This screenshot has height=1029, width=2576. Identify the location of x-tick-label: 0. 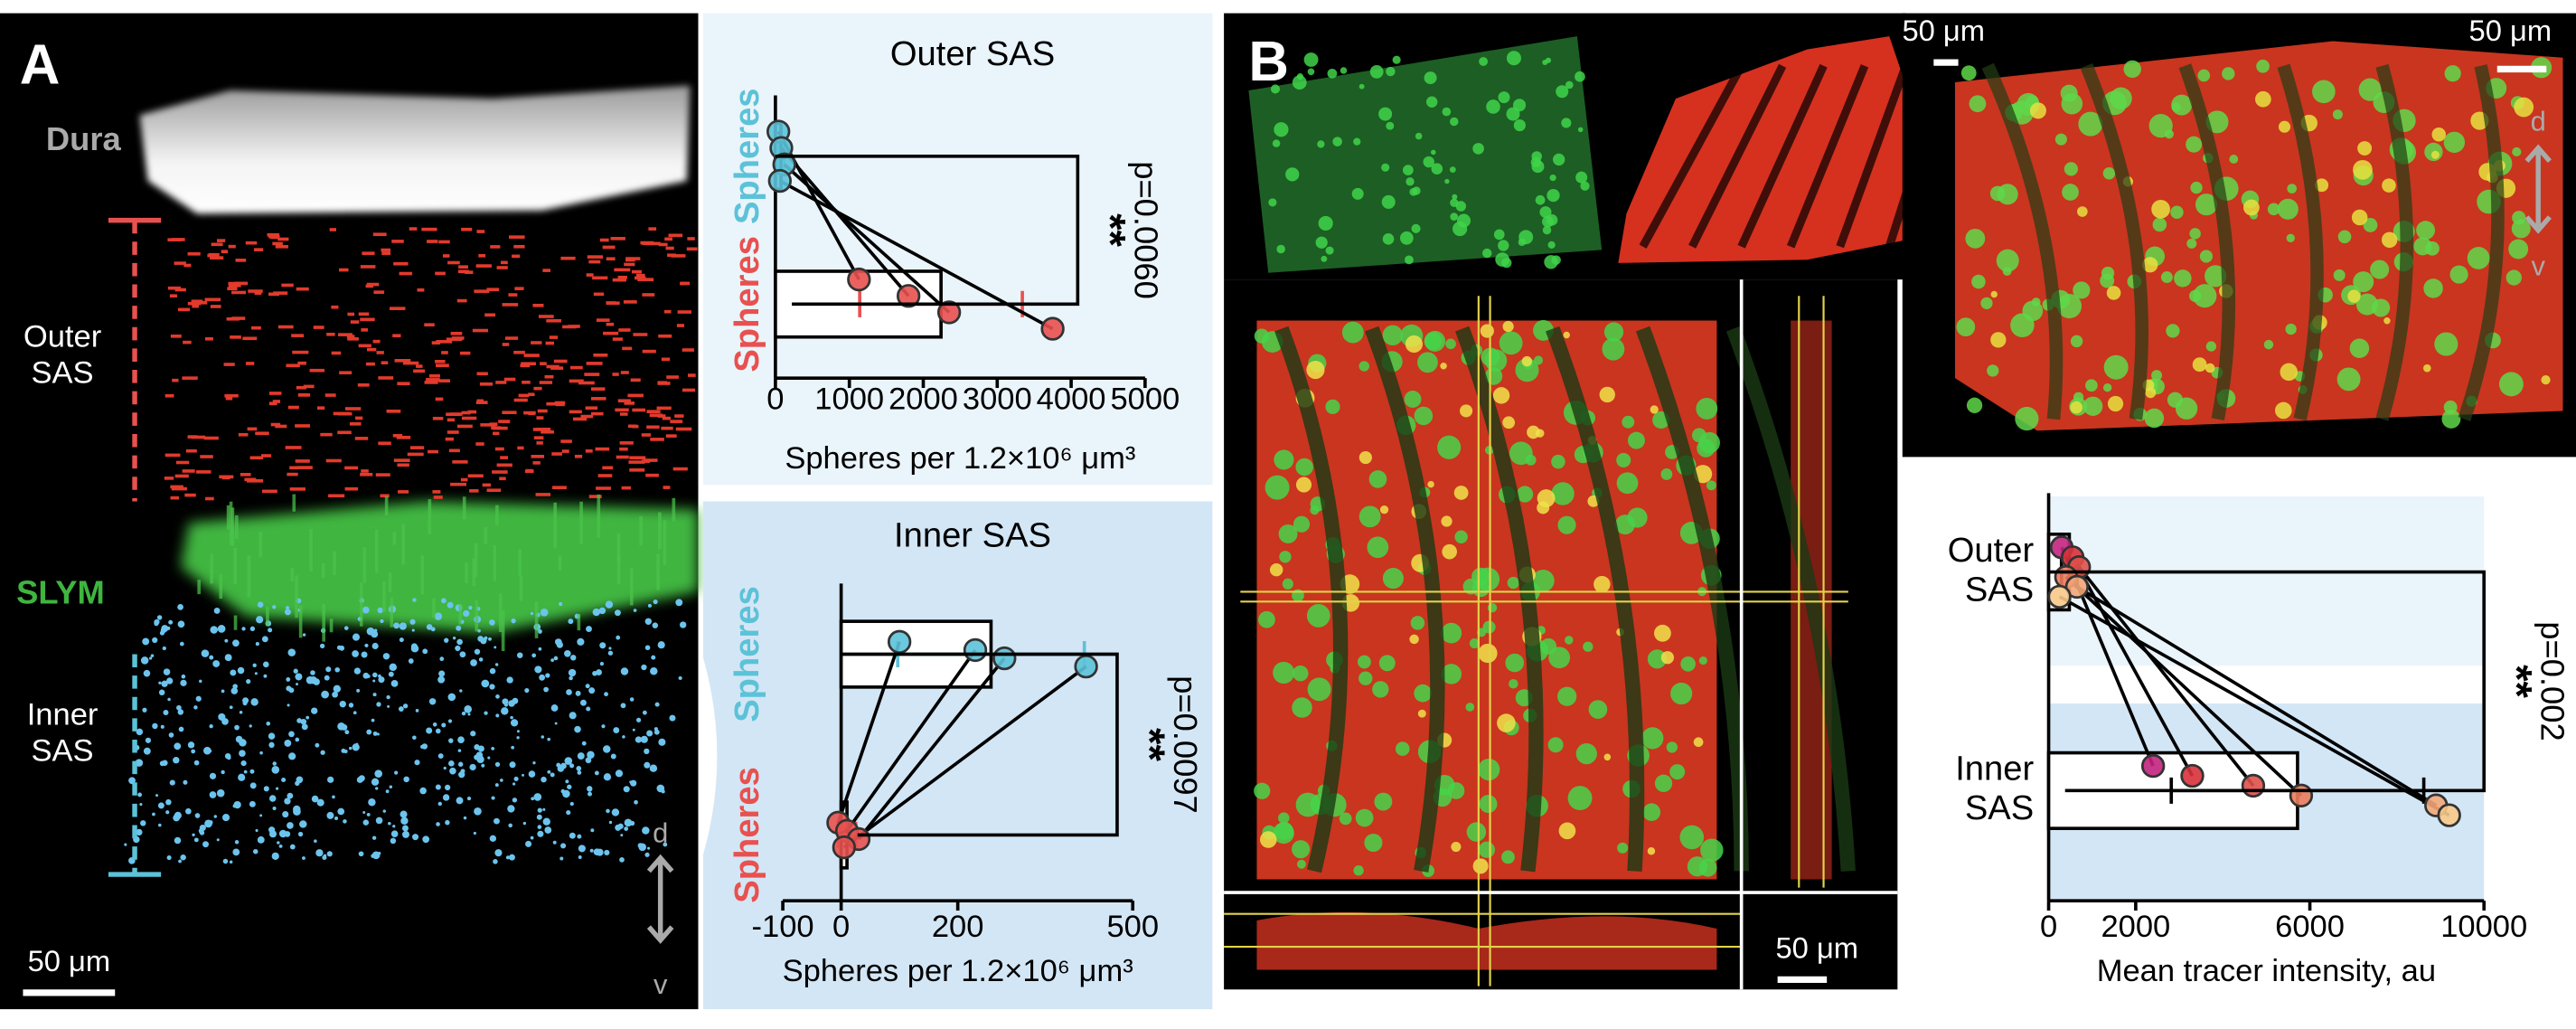
(775, 399).